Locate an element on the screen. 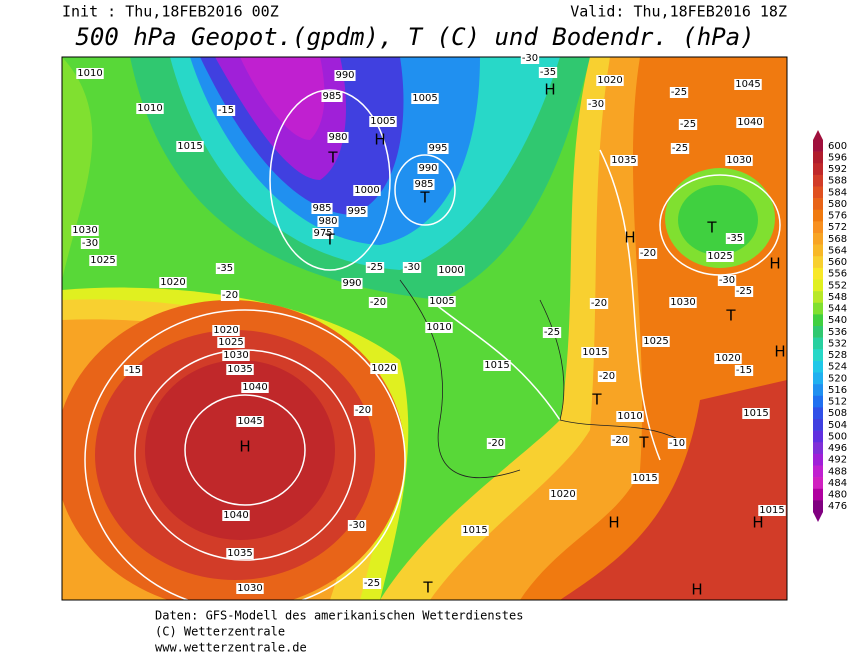 The image size is (850, 657). colorbar-label: 480 is located at coordinates (837, 495).